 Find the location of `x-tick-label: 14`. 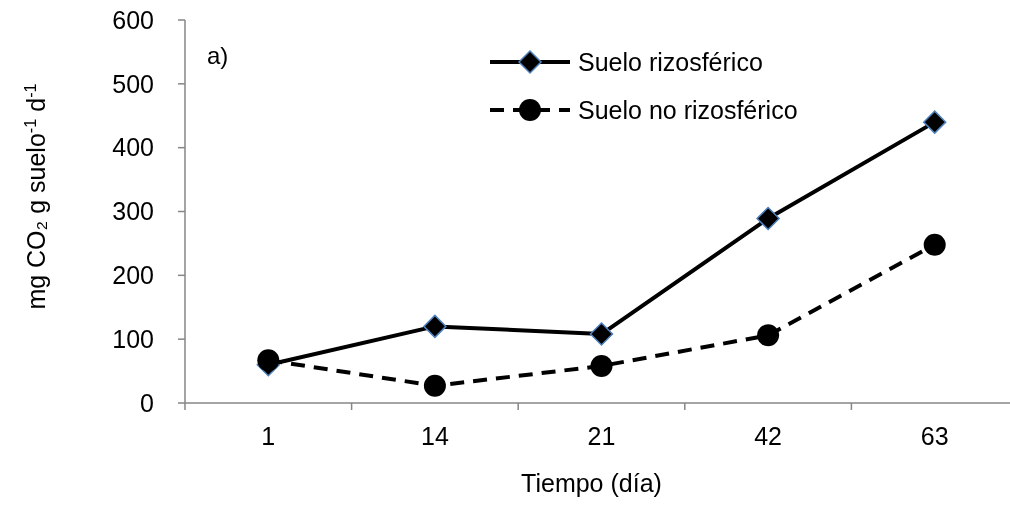

x-tick-label: 14 is located at coordinates (434, 436).